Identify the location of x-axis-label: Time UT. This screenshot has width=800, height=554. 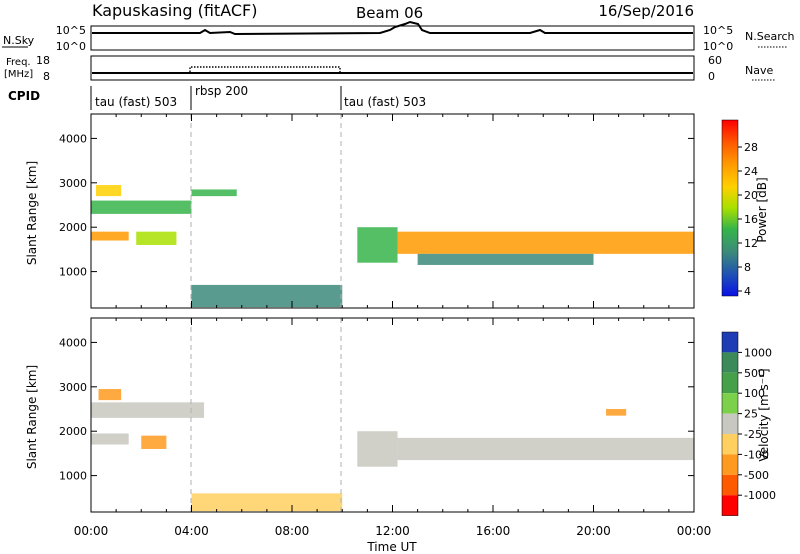
(391, 547).